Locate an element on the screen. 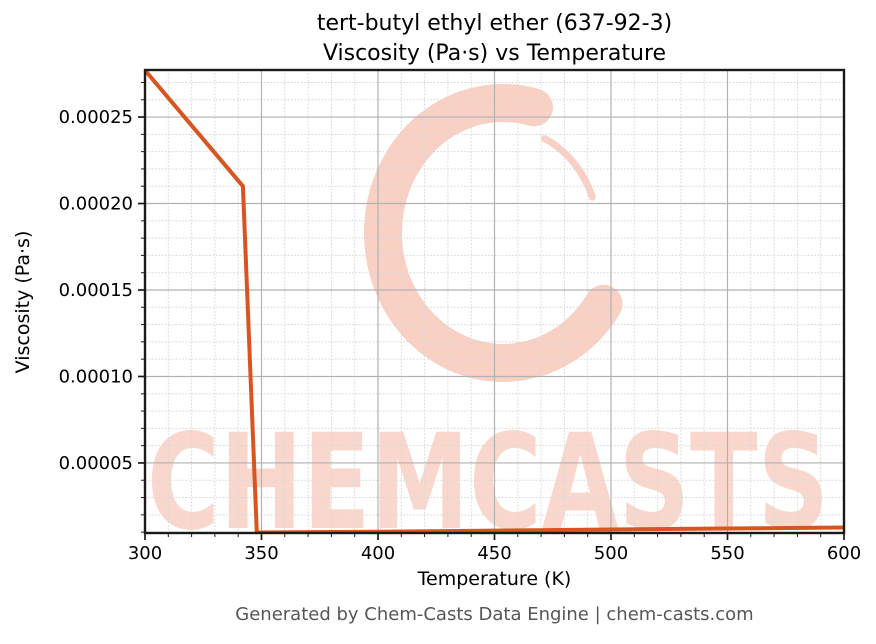 This screenshot has height=644, width=876. y-tick-label: 0.00020 is located at coordinates (96, 204).